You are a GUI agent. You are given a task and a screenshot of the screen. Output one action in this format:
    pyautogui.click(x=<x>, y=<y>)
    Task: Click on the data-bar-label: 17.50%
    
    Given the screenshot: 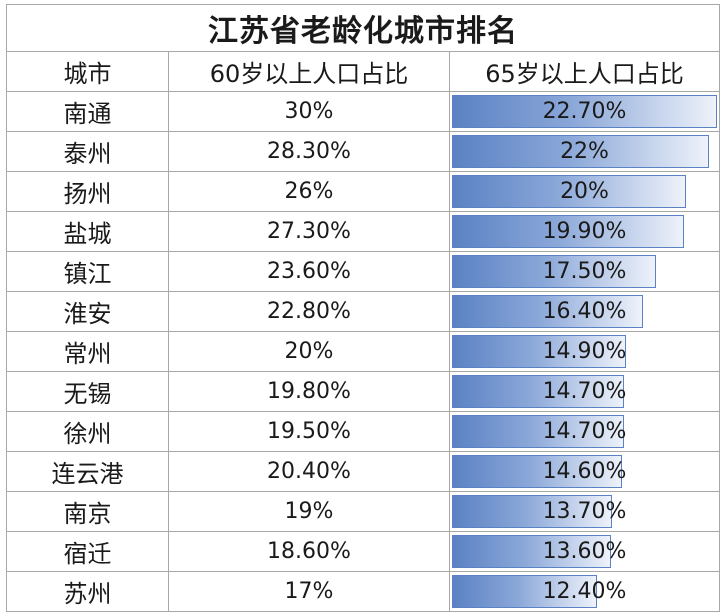 What is the action you would take?
    pyautogui.click(x=584, y=271)
    